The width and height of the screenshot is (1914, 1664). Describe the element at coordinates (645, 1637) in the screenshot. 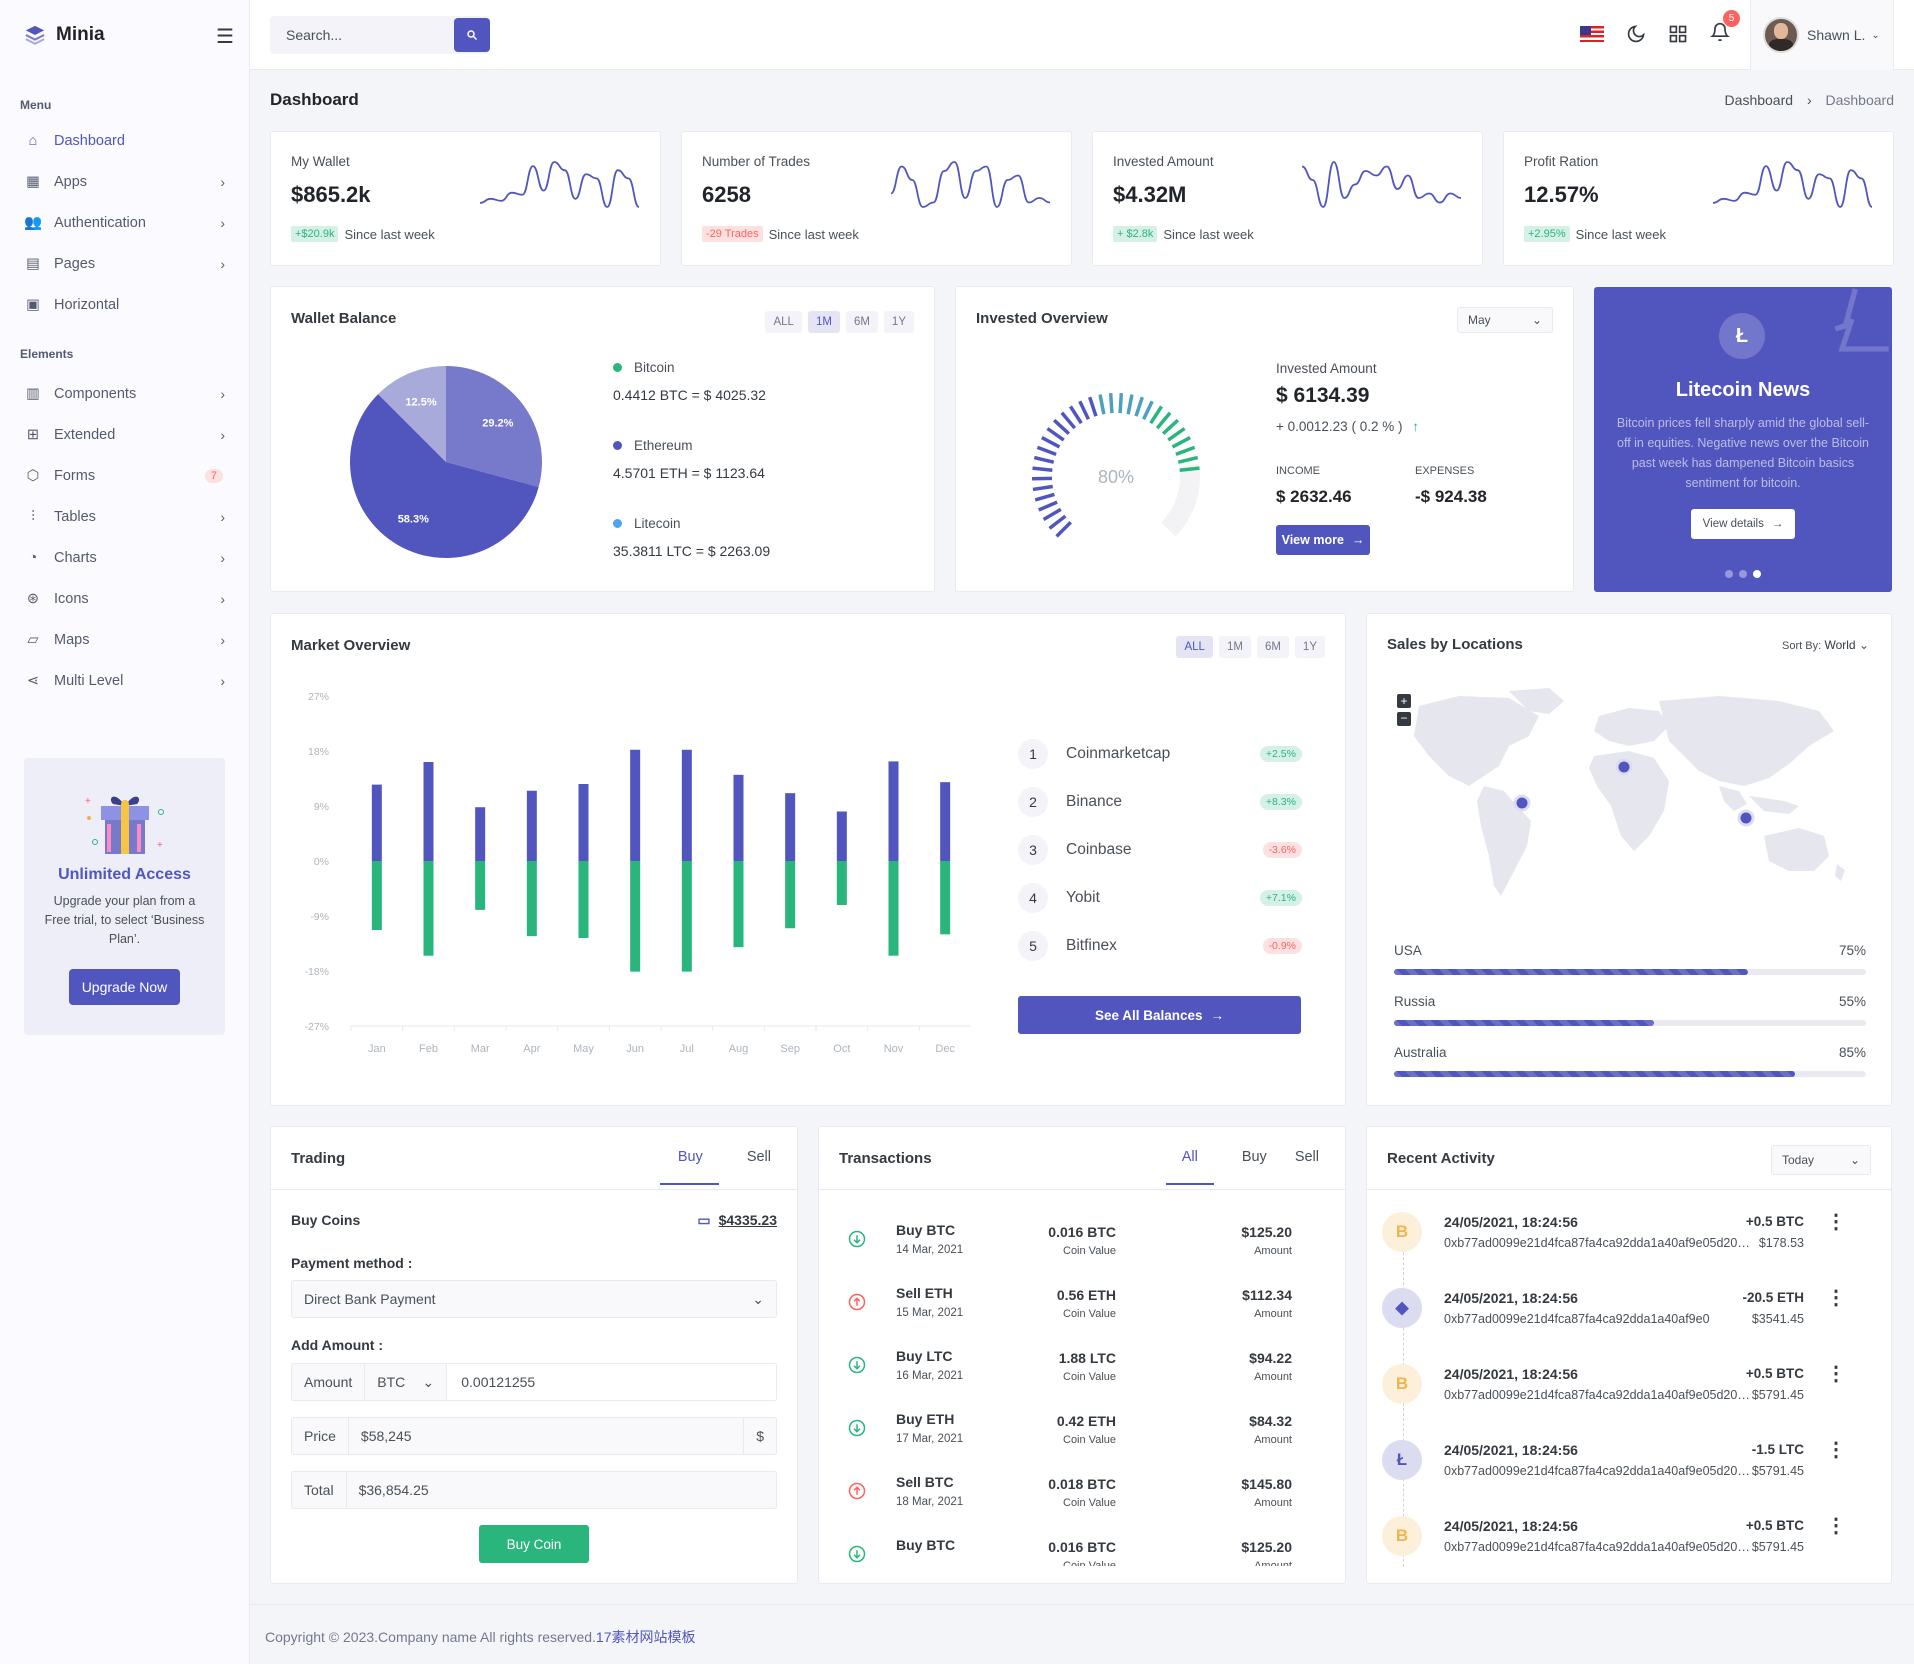

I see `footer-link: 17素材网站模板` at that location.